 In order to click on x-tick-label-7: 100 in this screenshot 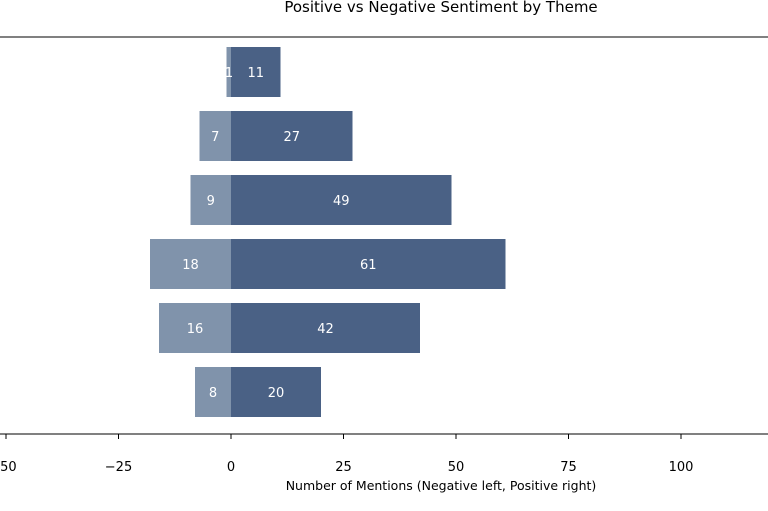, I will do `click(681, 467)`.